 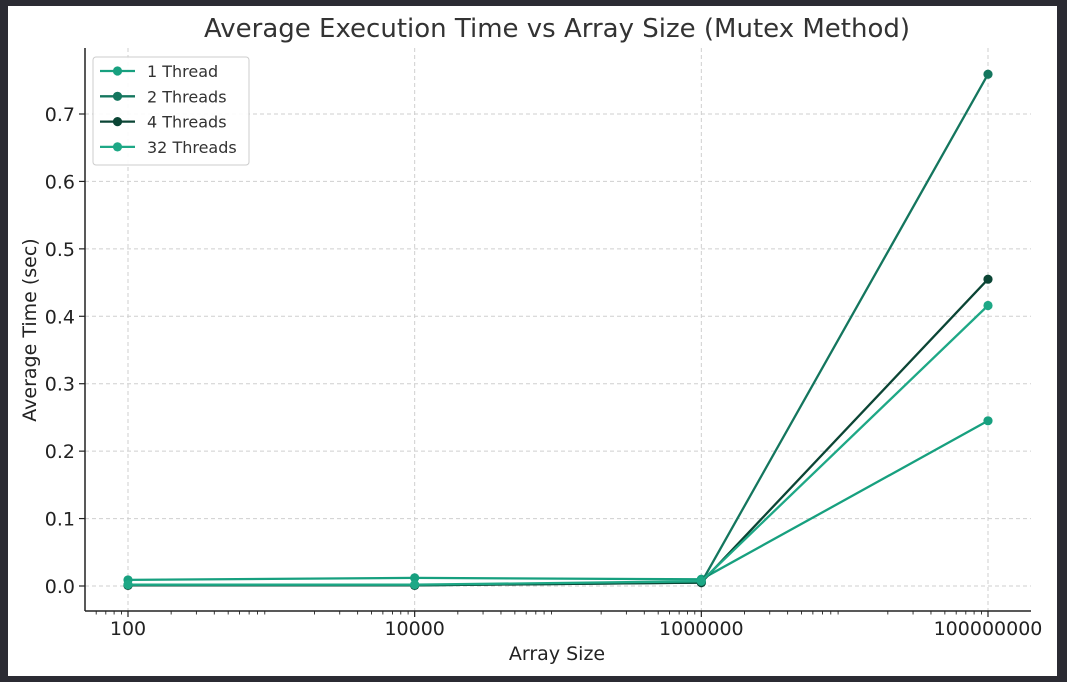 I want to click on y-tick-label: 0.2, so click(x=60, y=452).